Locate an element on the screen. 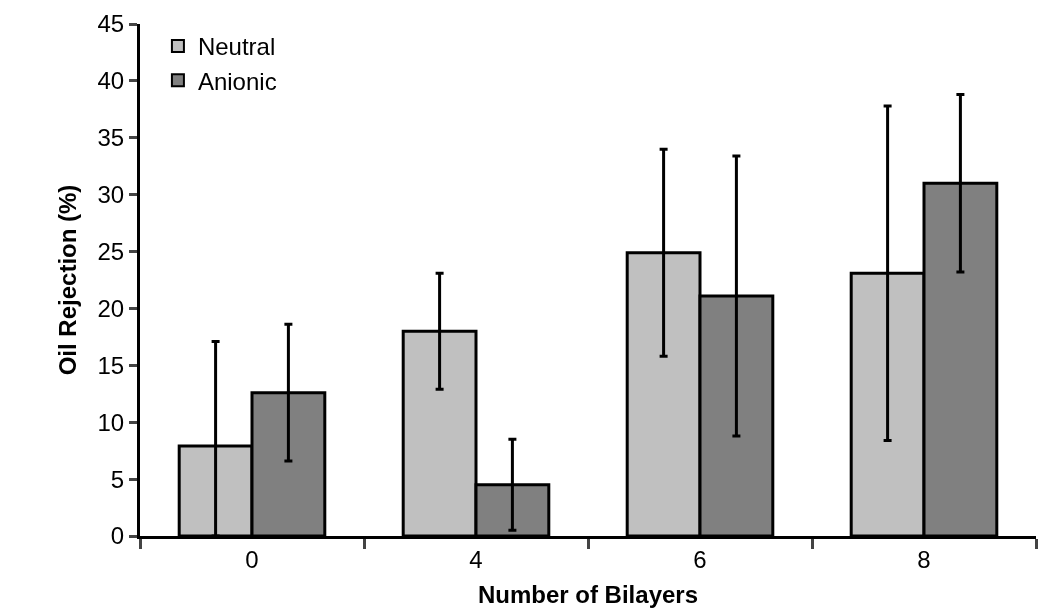 Image resolution: width=1046 pixels, height=616 pixels. x-tick-label: 4 is located at coordinates (476, 559).